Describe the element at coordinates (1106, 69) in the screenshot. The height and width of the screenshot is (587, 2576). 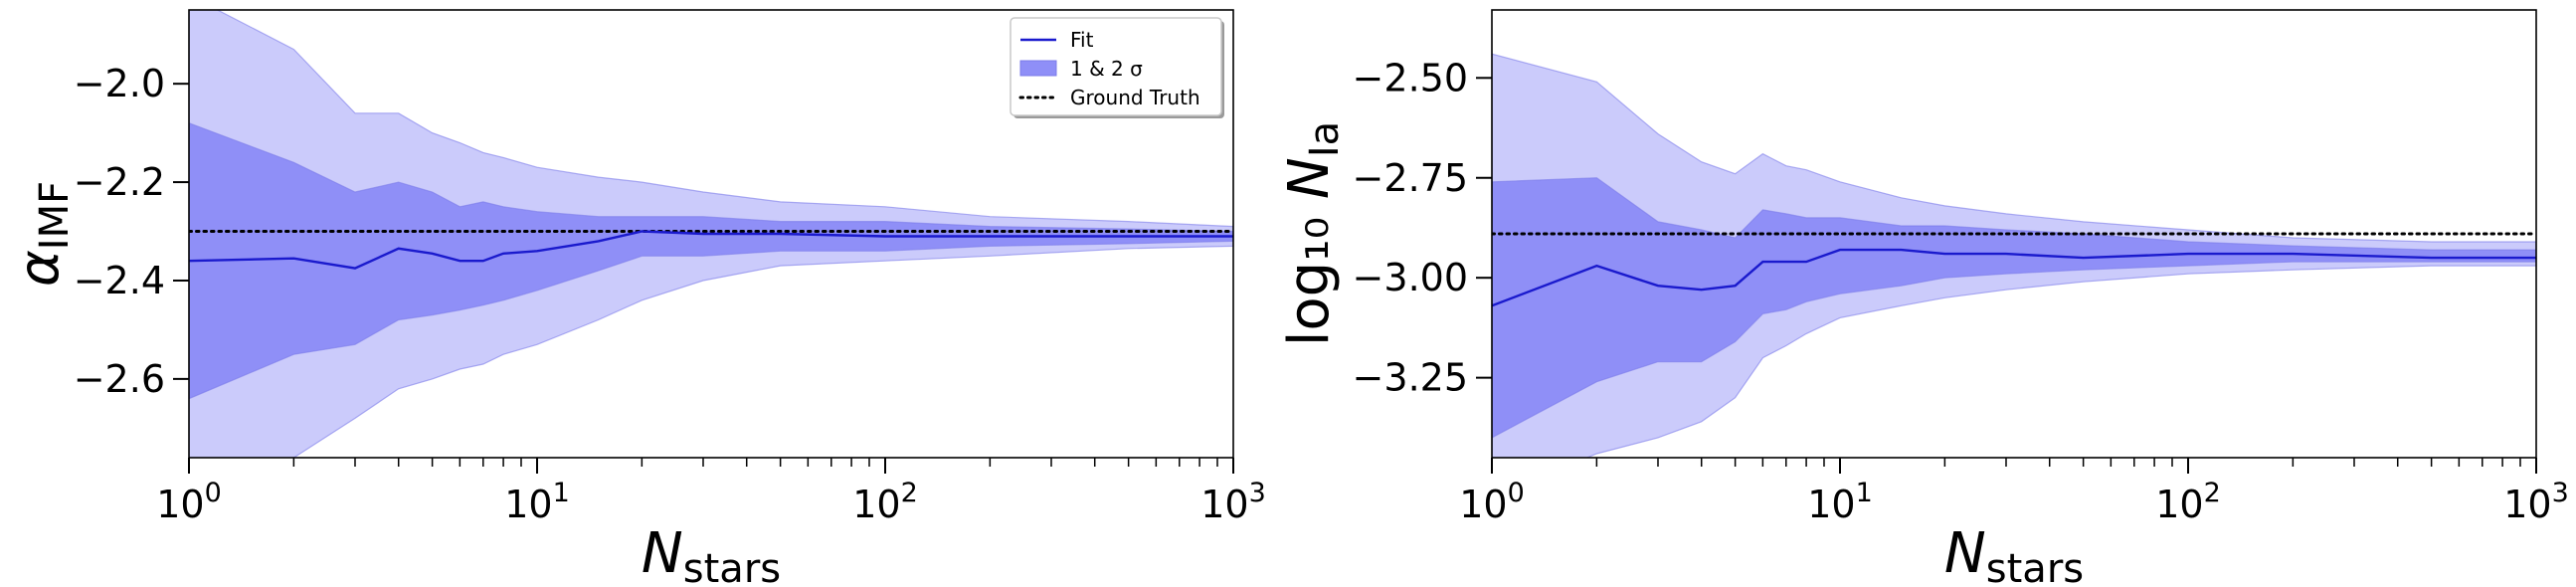
I see `legend-entry-label: 1 & 2 σ` at that location.